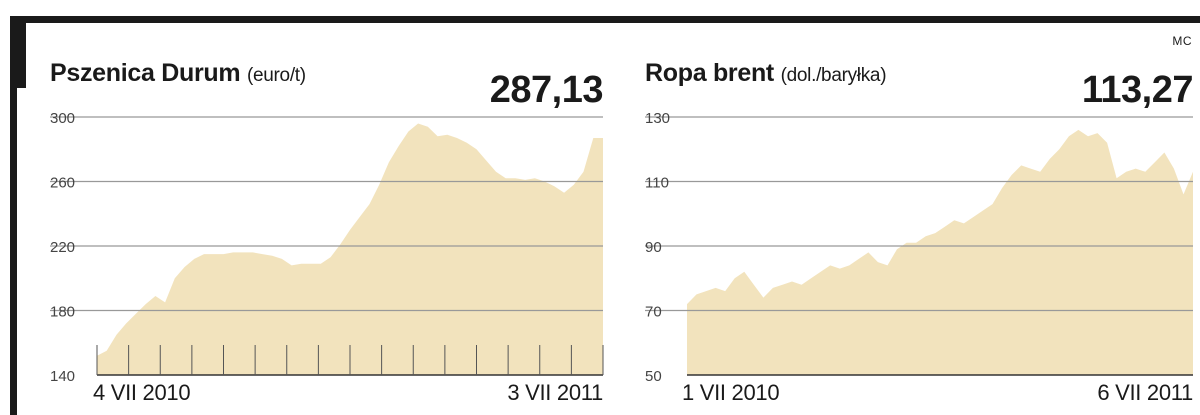  Describe the element at coordinates (62, 247) in the screenshot. I see `y-tick-label: 220` at that location.